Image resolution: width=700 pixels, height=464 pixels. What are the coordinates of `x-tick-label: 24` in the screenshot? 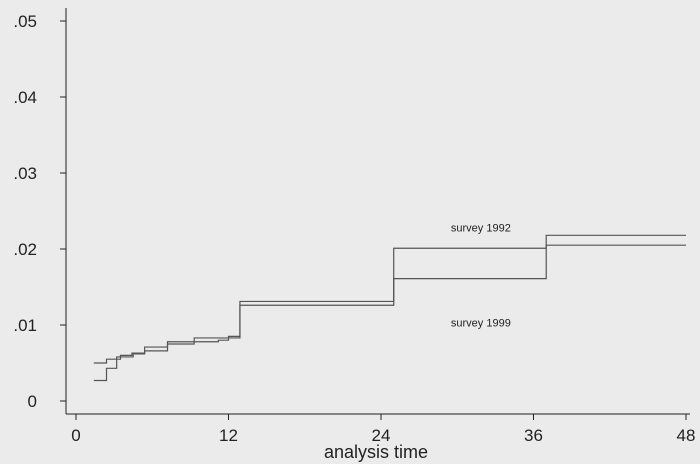 It's located at (381, 435).